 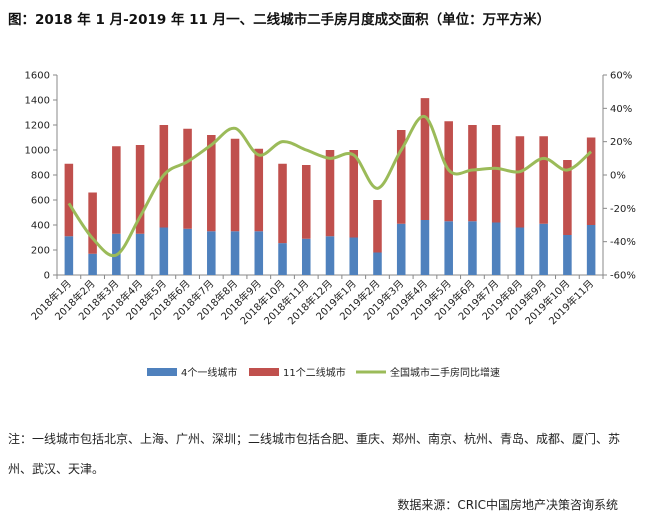 What do you see at coordinates (37, 76) in the screenshot?
I see `y-left-tick-label: 1600` at bounding box center [37, 76].